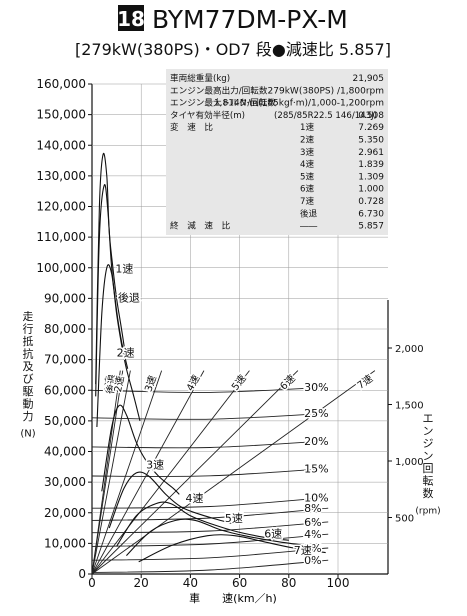 The height and width of the screenshot is (616, 467). What do you see at coordinates (369, 79) in the screenshot?
I see `spec-row-value: 21,905` at bounding box center [369, 79].